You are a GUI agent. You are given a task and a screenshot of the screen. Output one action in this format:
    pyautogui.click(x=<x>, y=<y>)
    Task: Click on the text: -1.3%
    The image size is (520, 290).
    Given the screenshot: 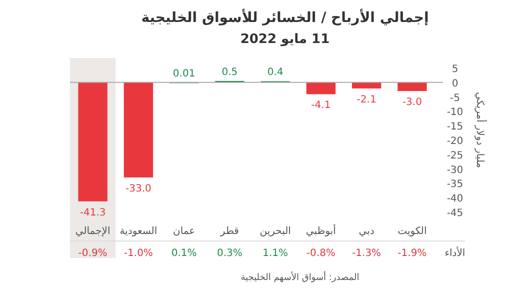 What is the action you would take?
    pyautogui.click(x=367, y=253)
    